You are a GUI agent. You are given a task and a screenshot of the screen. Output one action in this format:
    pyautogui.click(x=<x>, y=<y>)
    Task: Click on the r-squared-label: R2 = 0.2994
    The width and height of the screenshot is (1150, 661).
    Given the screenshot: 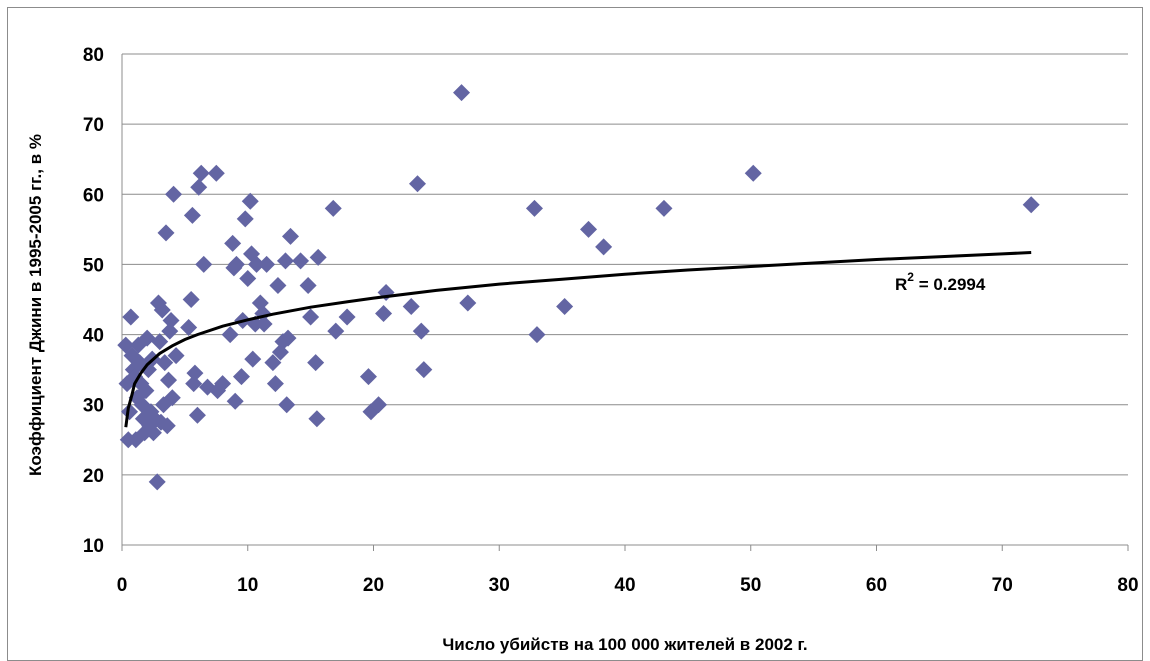 What is the action you would take?
    pyautogui.click(x=940, y=282)
    